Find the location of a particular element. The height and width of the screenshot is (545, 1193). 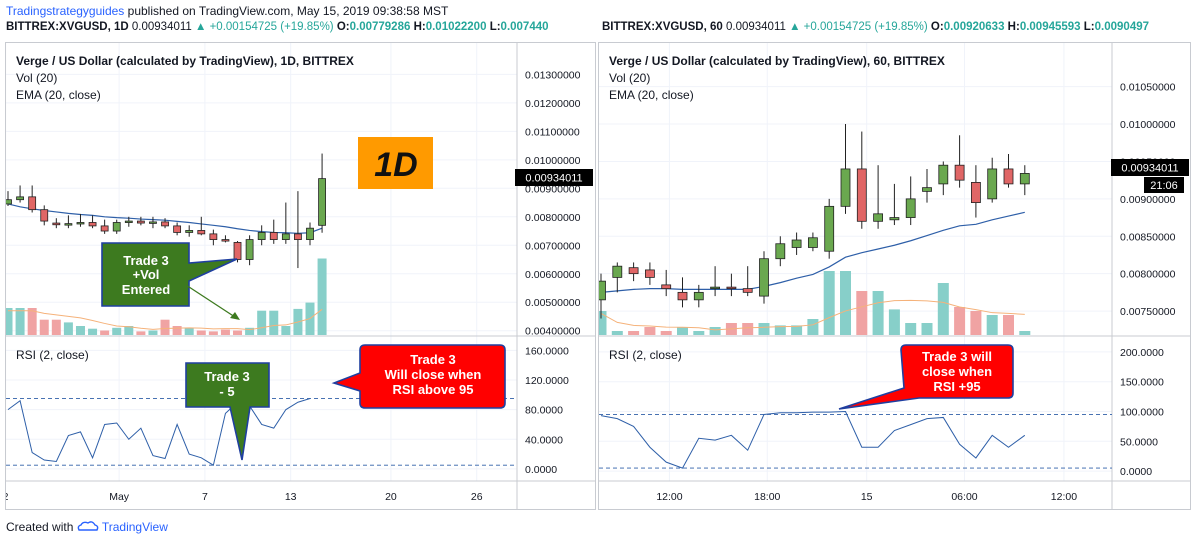

time-tick-label: 26 is located at coordinates (477, 497).